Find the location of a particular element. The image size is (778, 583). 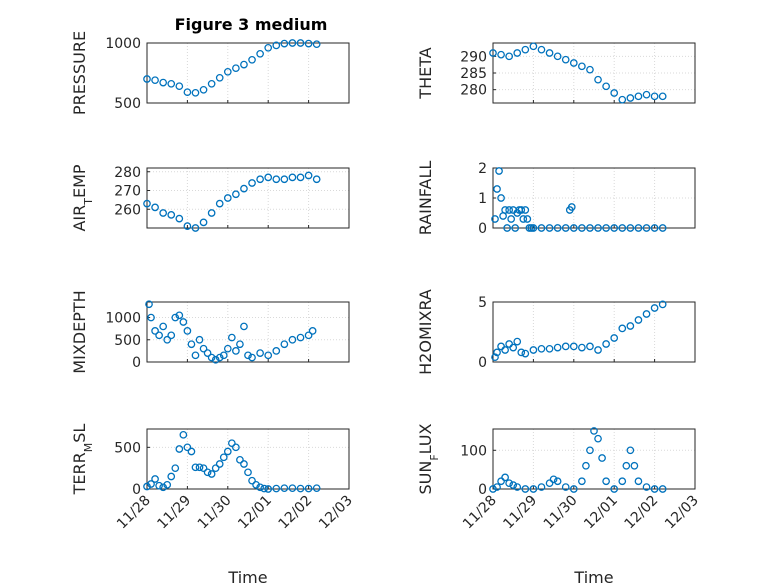

y-axis-label: THETA is located at coordinates (425, 73).